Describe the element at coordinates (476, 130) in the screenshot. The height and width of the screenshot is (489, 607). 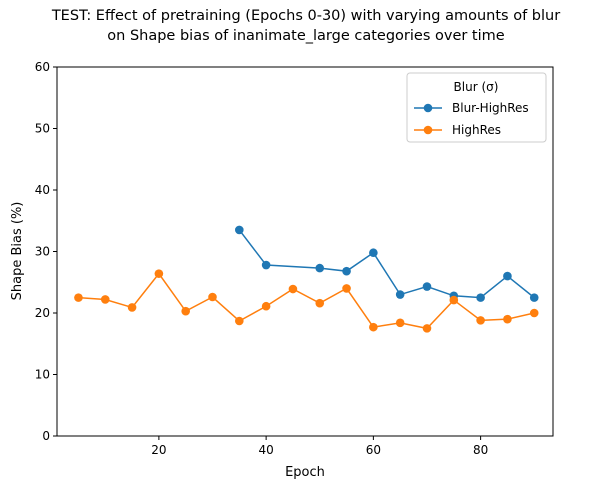
I see `legend-label-highres: HighRes` at that location.